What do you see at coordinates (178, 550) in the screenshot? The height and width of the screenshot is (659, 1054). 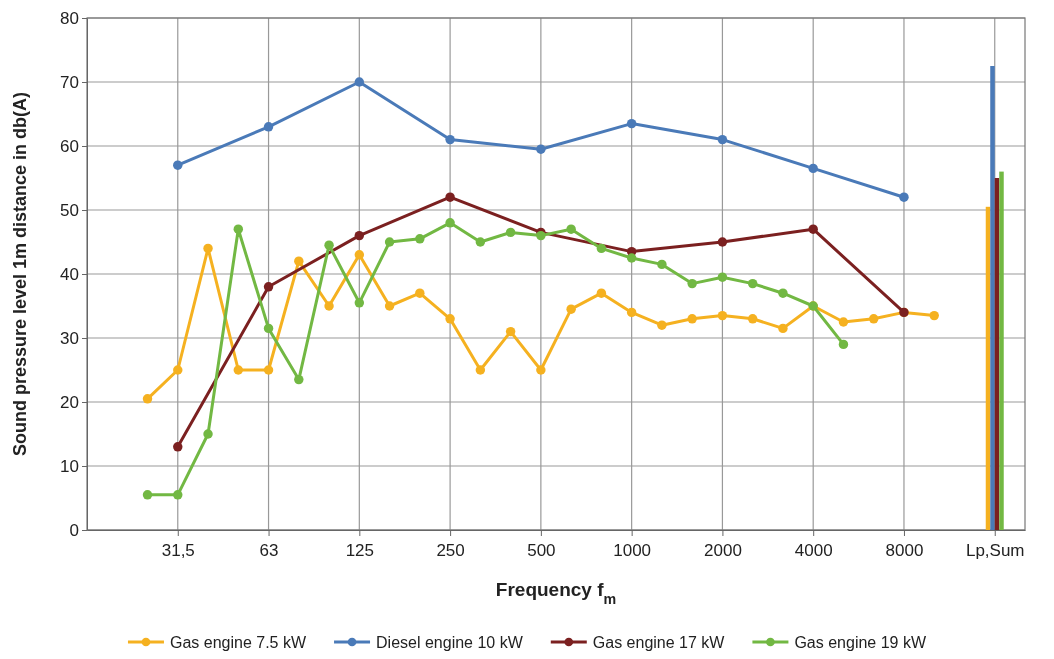 I see `x-tick-label: 31,5` at bounding box center [178, 550].